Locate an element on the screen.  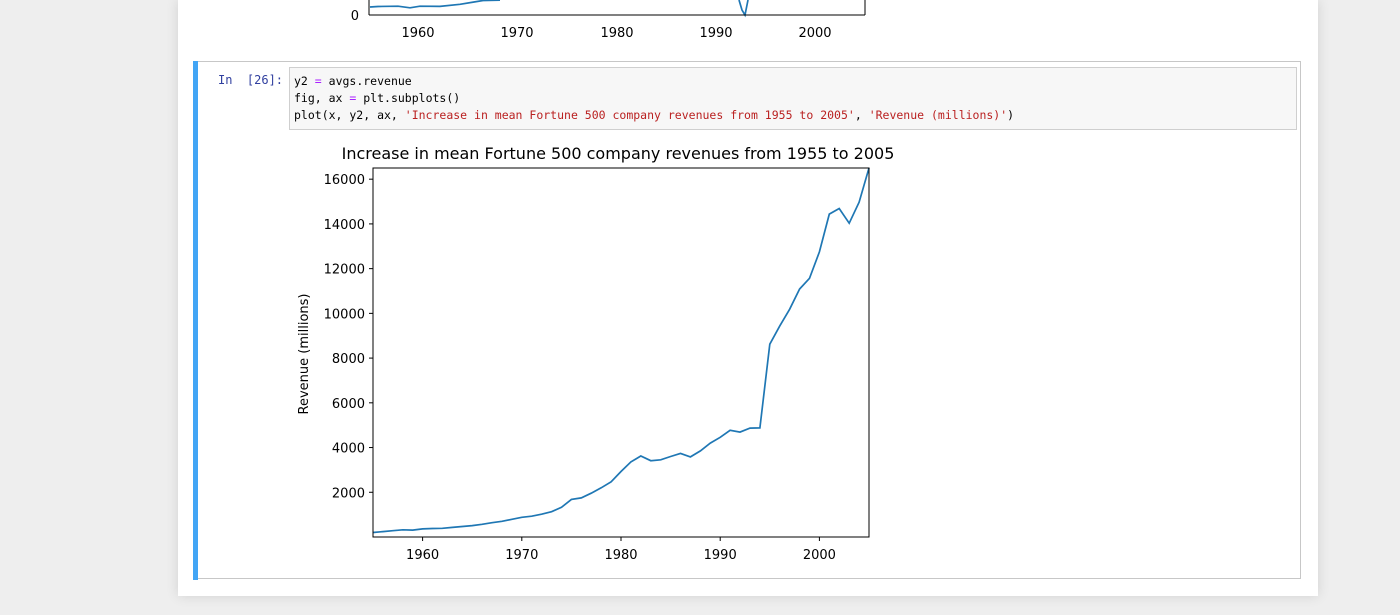
y-tick-label: 14000 is located at coordinates (344, 225).